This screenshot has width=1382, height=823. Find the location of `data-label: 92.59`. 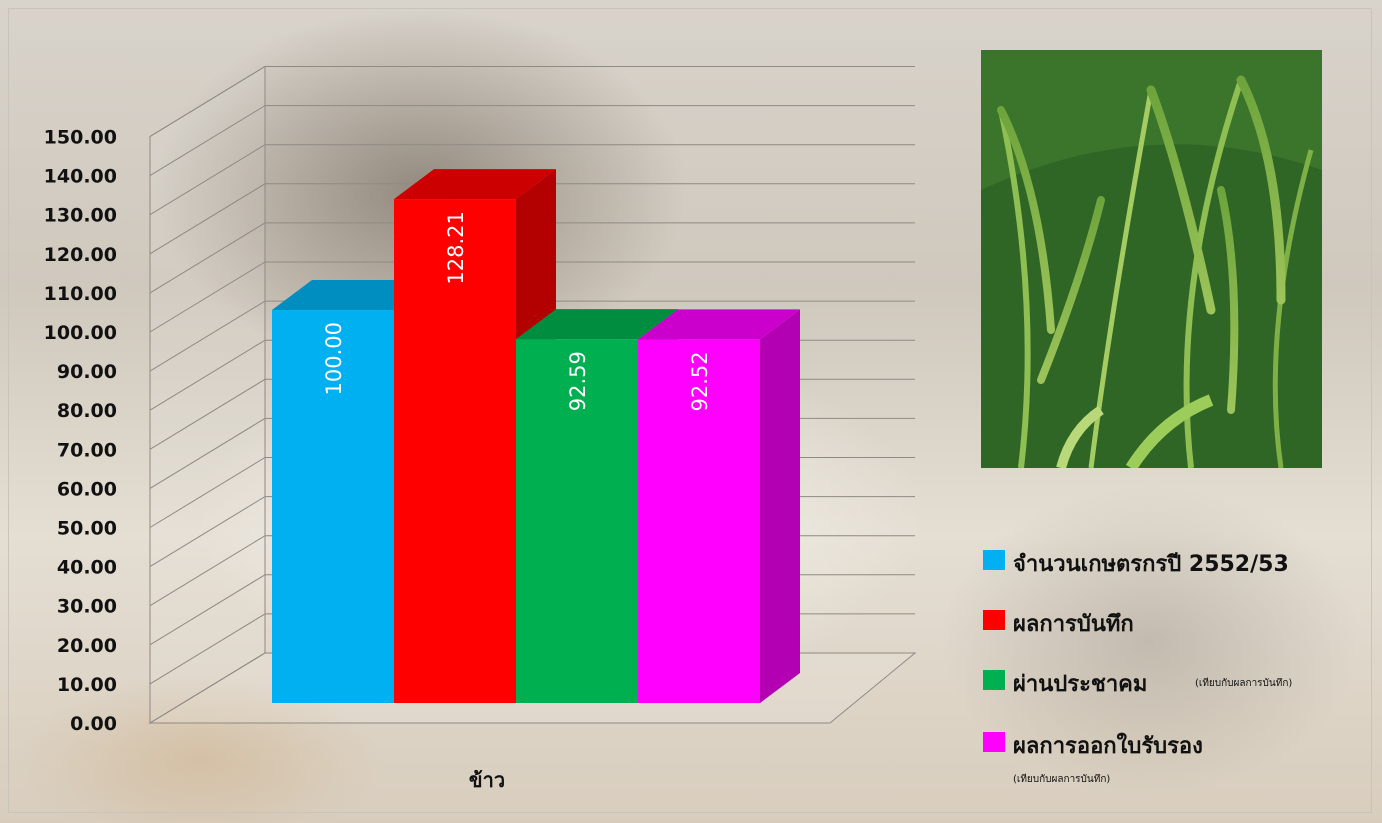

data-label: 92.59 is located at coordinates (578, 381).